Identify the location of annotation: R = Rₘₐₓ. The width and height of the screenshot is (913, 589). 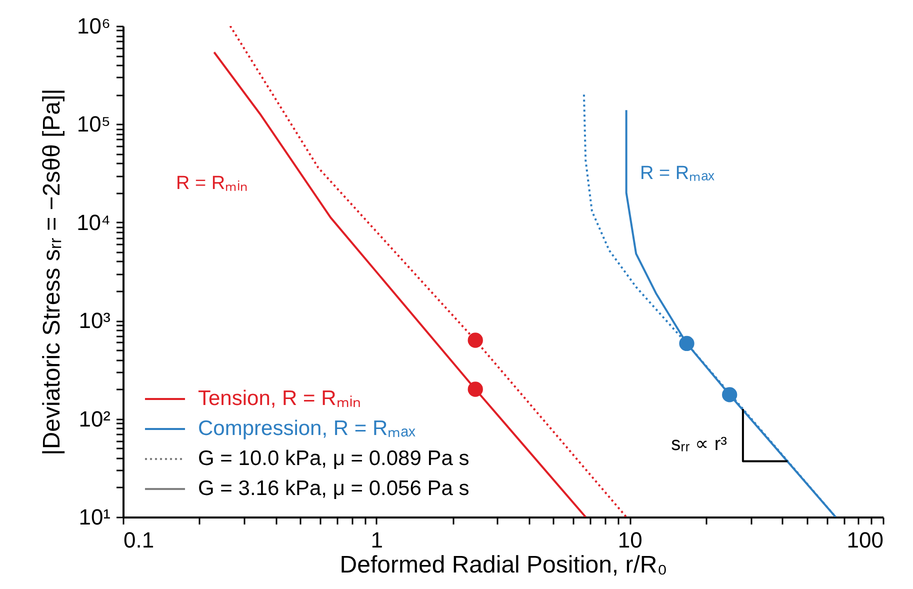
(678, 173).